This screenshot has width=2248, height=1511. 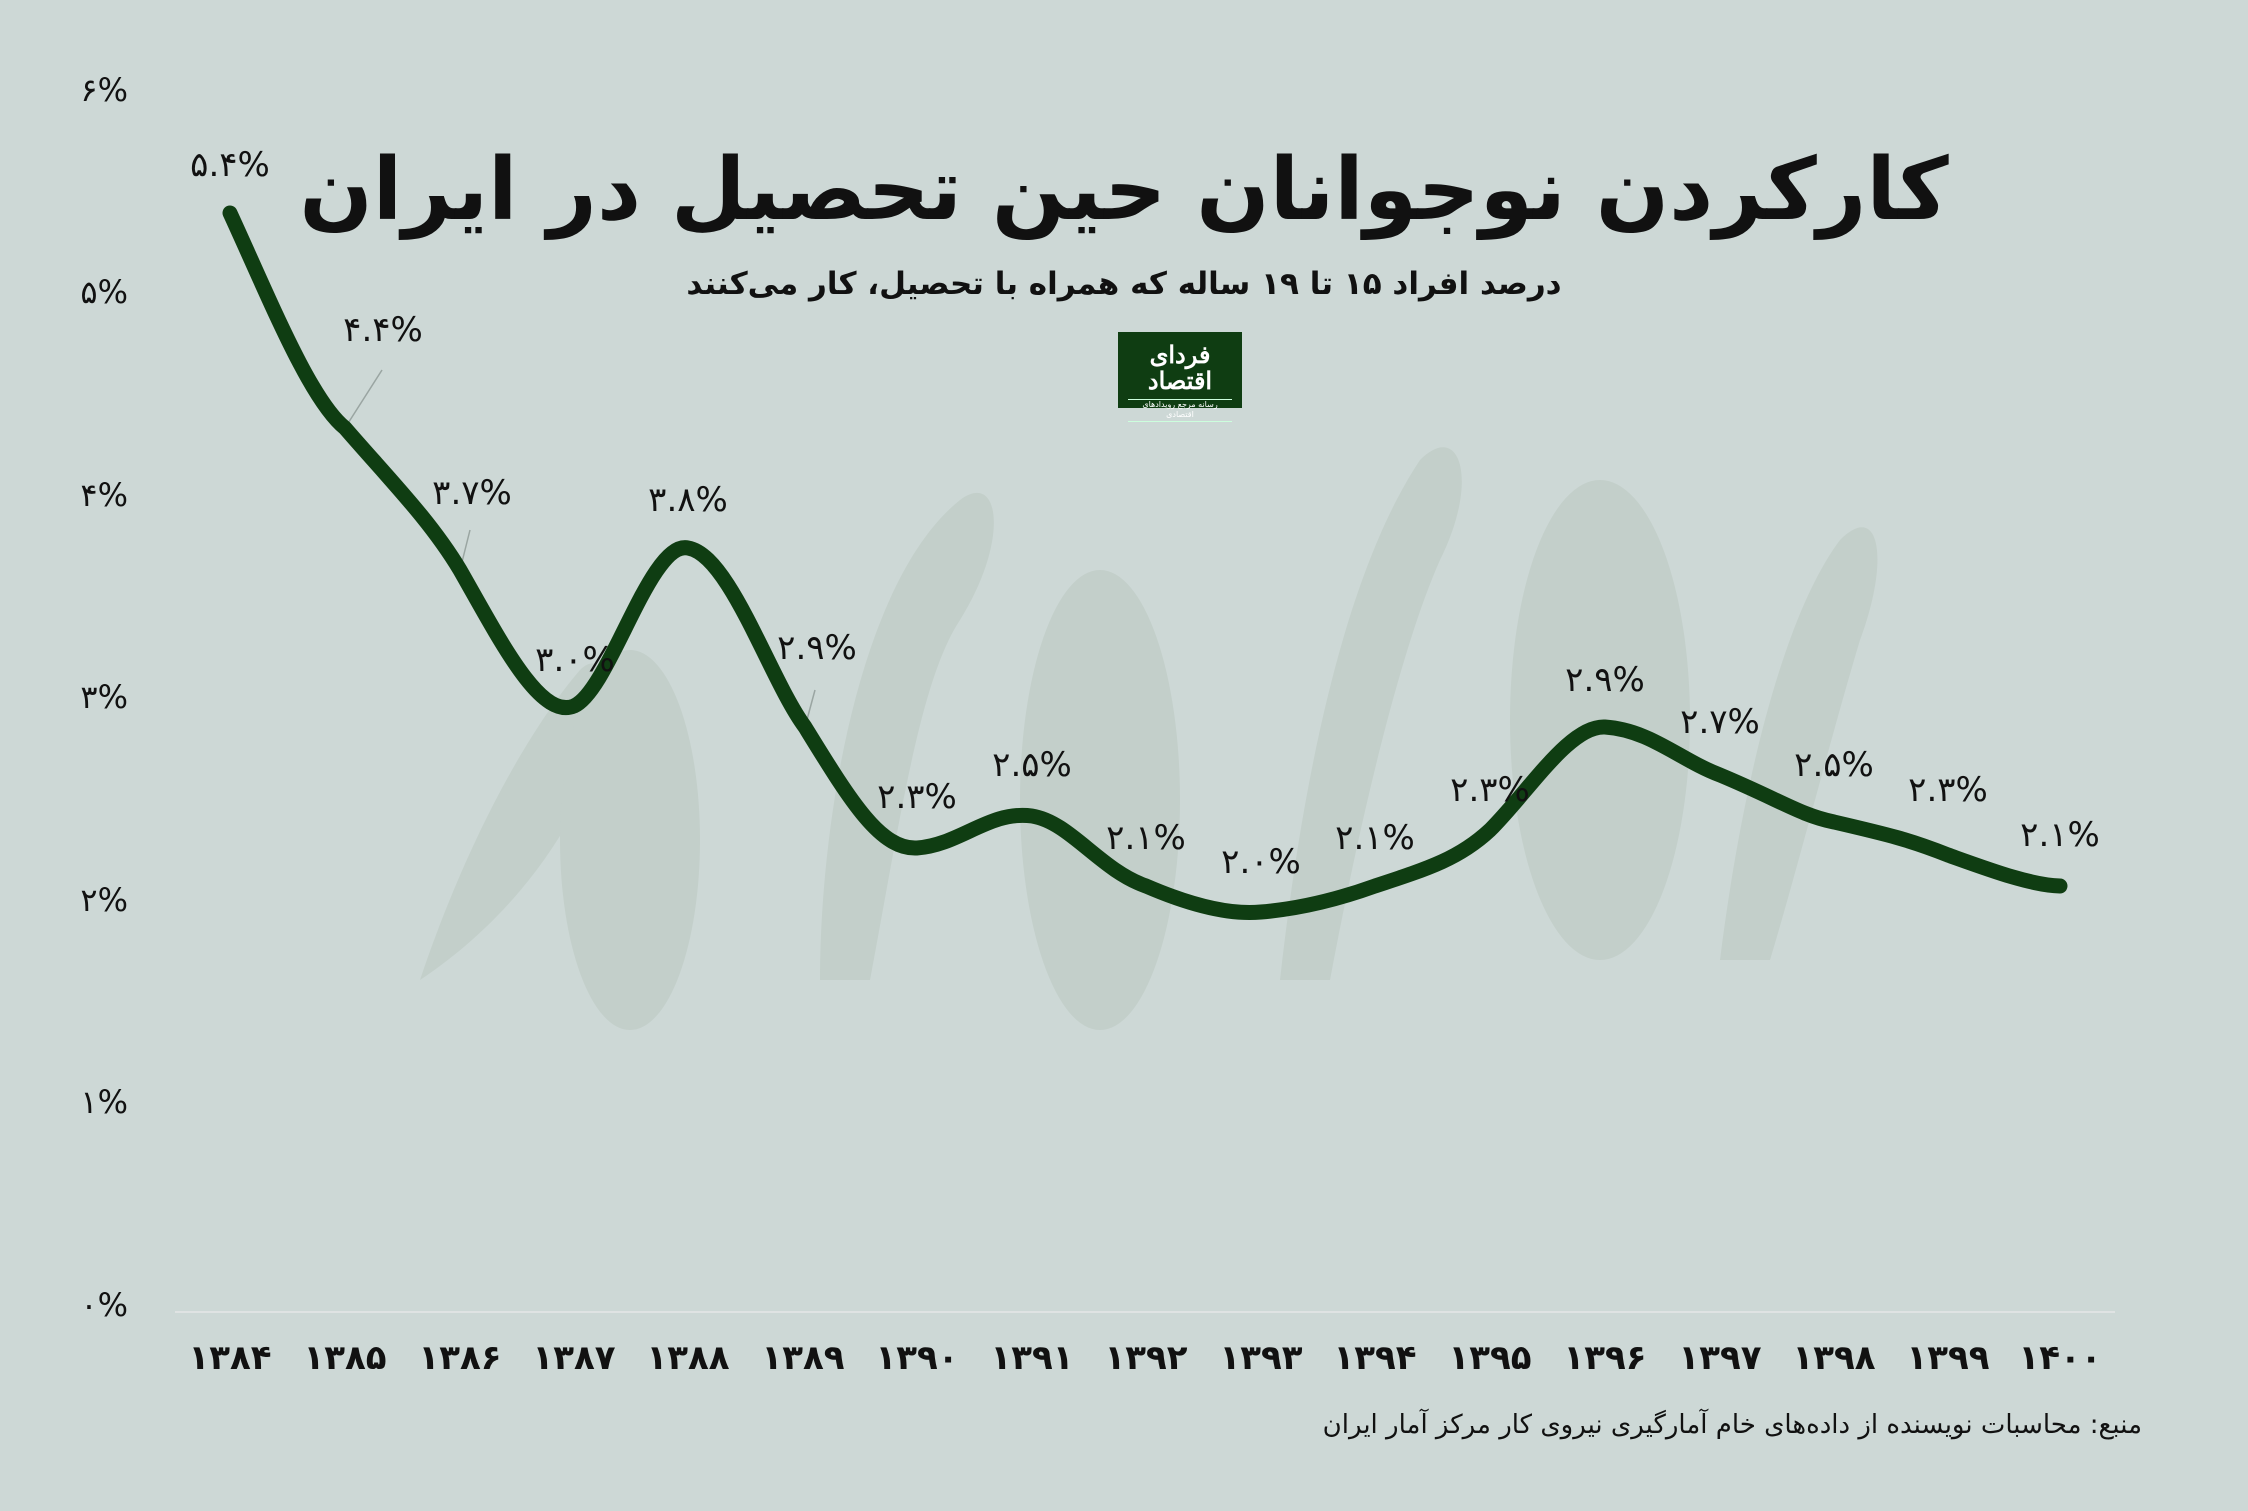 I want to click on x-tick-label: ۱۳۹۴, so click(x=1375, y=1358).